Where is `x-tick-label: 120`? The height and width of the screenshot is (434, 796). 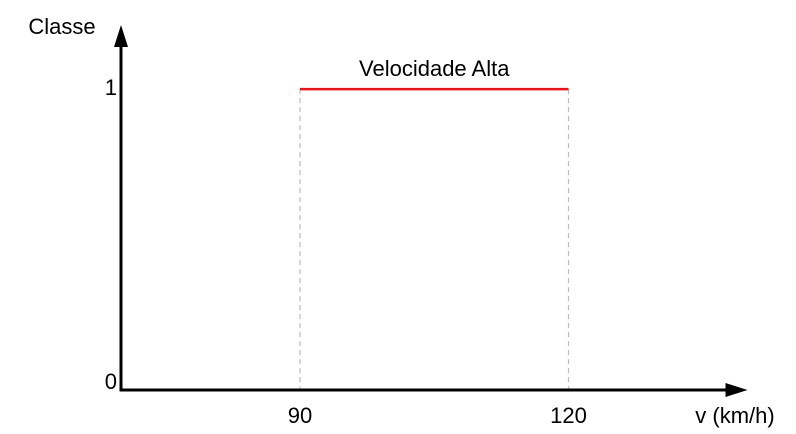 x-tick-label: 120 is located at coordinates (568, 415).